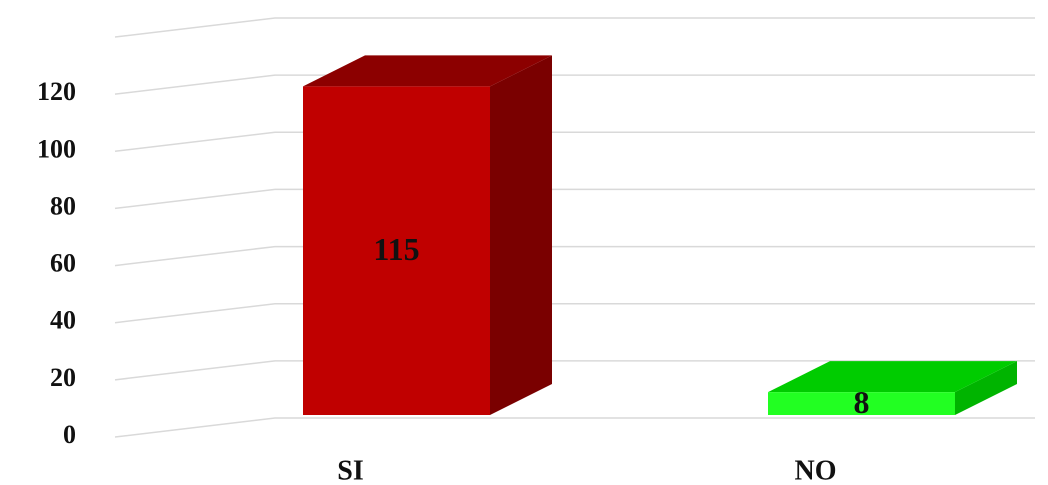 The width and height of the screenshot is (1048, 485). Describe the element at coordinates (63, 320) in the screenshot. I see `y-tick-label: 40` at that location.